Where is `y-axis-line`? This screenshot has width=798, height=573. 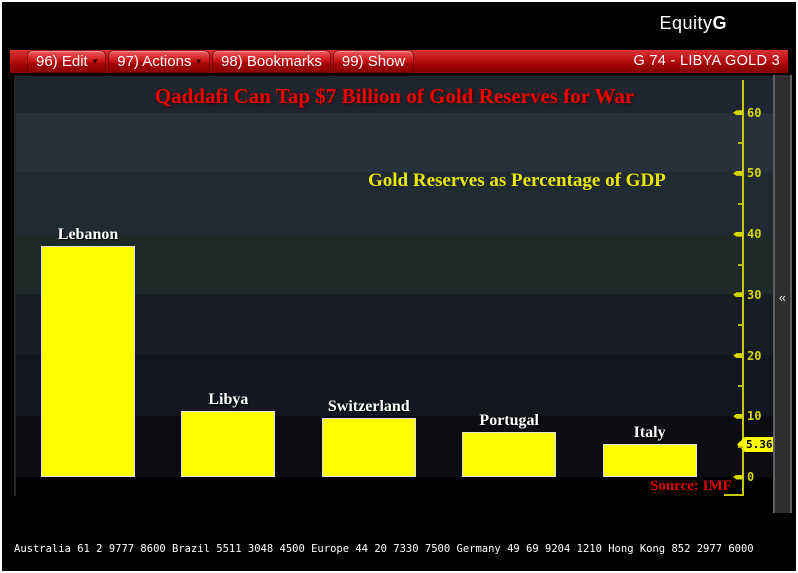
y-axis-line is located at coordinates (743, 288).